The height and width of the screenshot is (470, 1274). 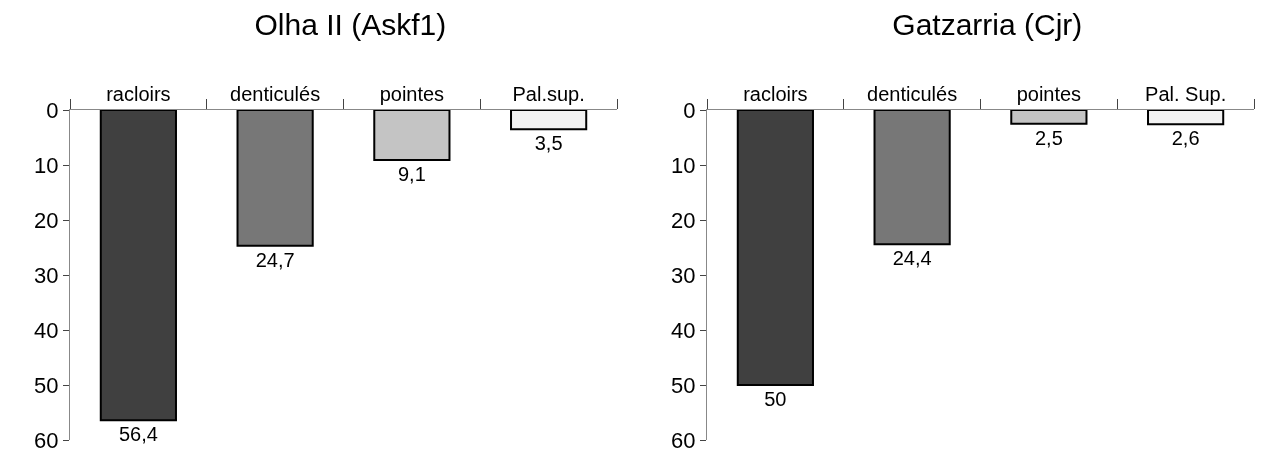 I want to click on chart-title: Gatzarria (Cjr), so click(x=987, y=25).